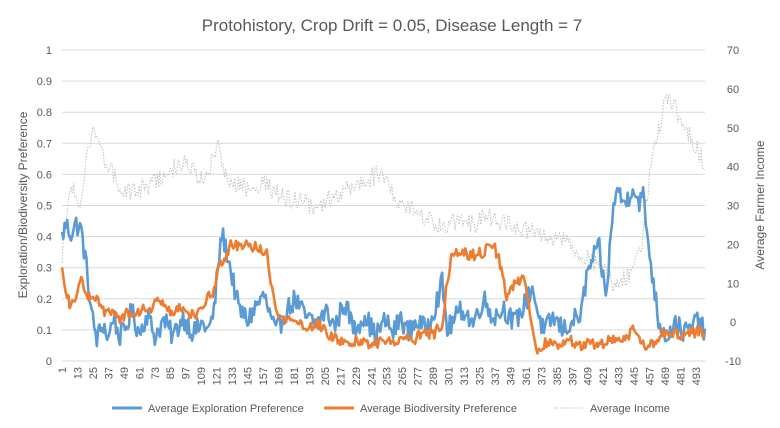  What do you see at coordinates (419, 376) in the screenshot?
I see `x-tick-label: 277` at bounding box center [419, 376].